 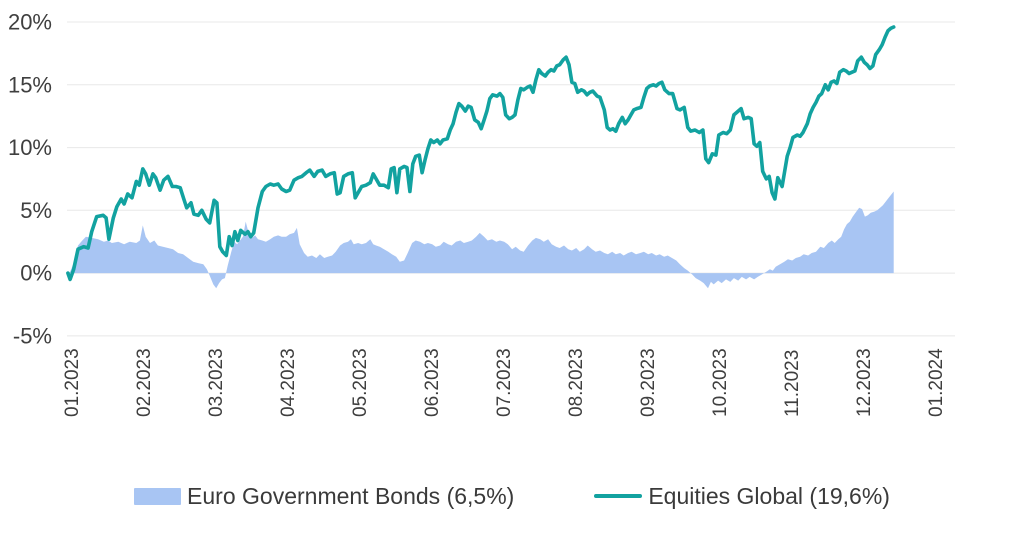 I want to click on x-axis-tick-label: 12.2023, so click(x=864, y=382).